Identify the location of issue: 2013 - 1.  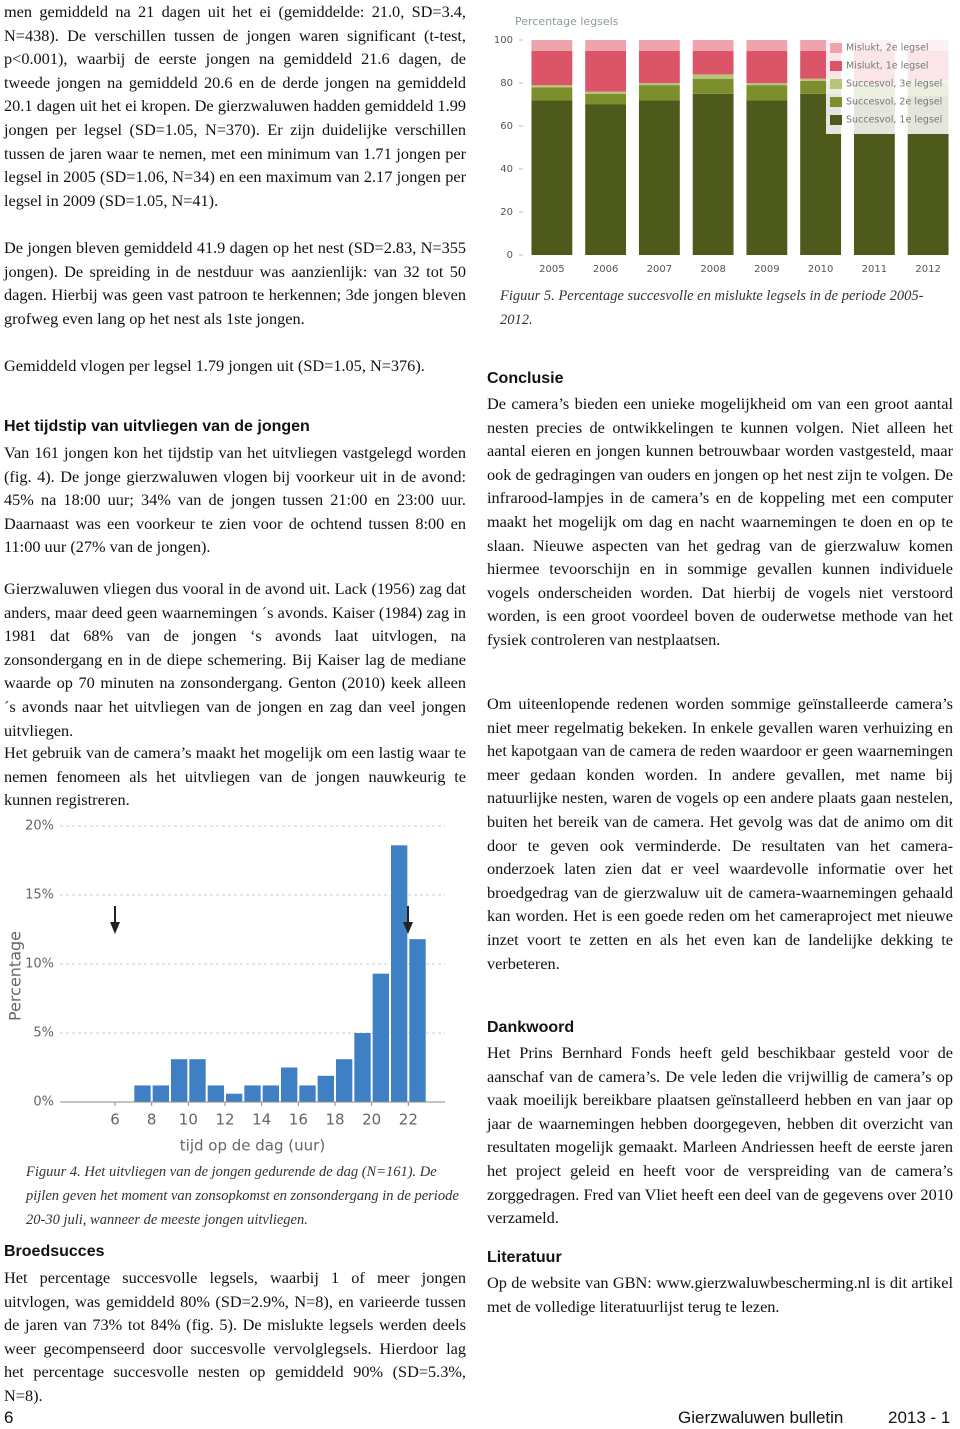
(919, 1417).